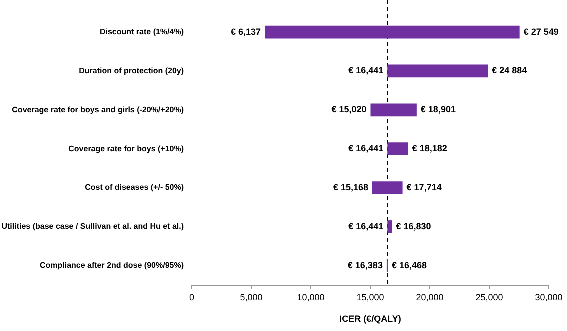 Image resolution: width=567 pixels, height=331 pixels. Describe the element at coordinates (510, 71) in the screenshot. I see `annotation: € 24 884` at that location.